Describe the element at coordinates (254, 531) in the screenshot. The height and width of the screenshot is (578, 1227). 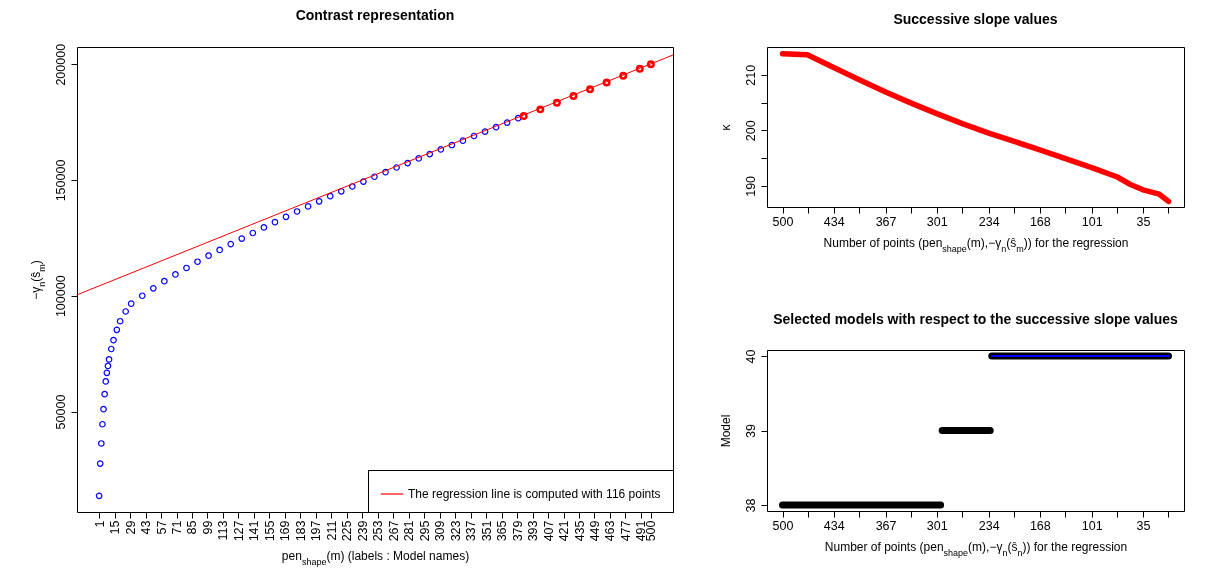
I see `x-tick-label: 141` at that location.